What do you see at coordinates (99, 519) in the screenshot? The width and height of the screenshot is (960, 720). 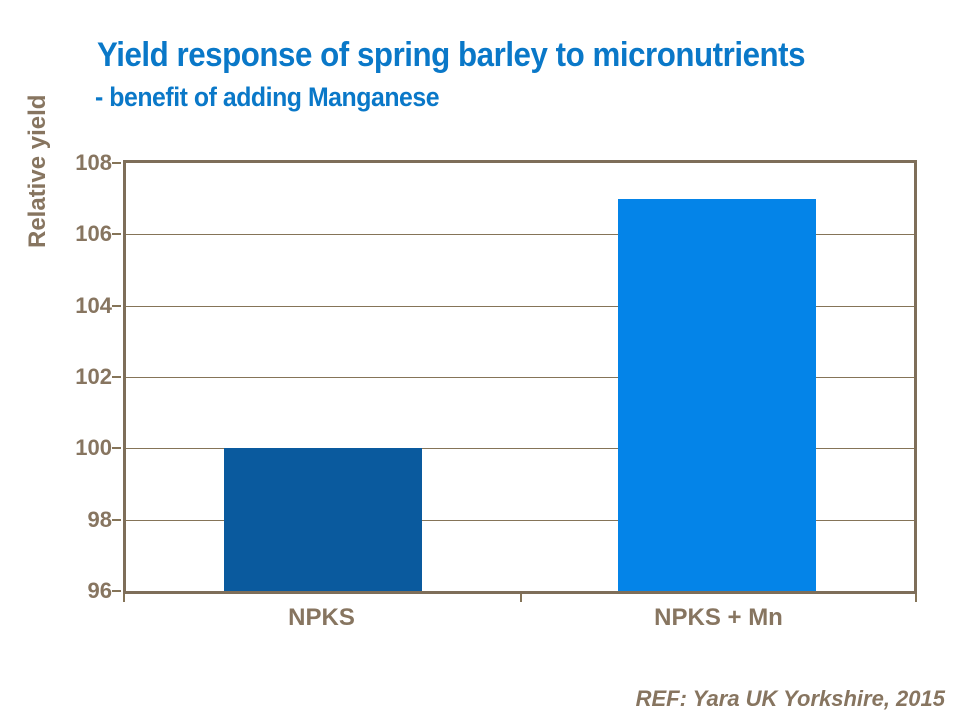 I see `y-tick-label-98: 98` at bounding box center [99, 519].